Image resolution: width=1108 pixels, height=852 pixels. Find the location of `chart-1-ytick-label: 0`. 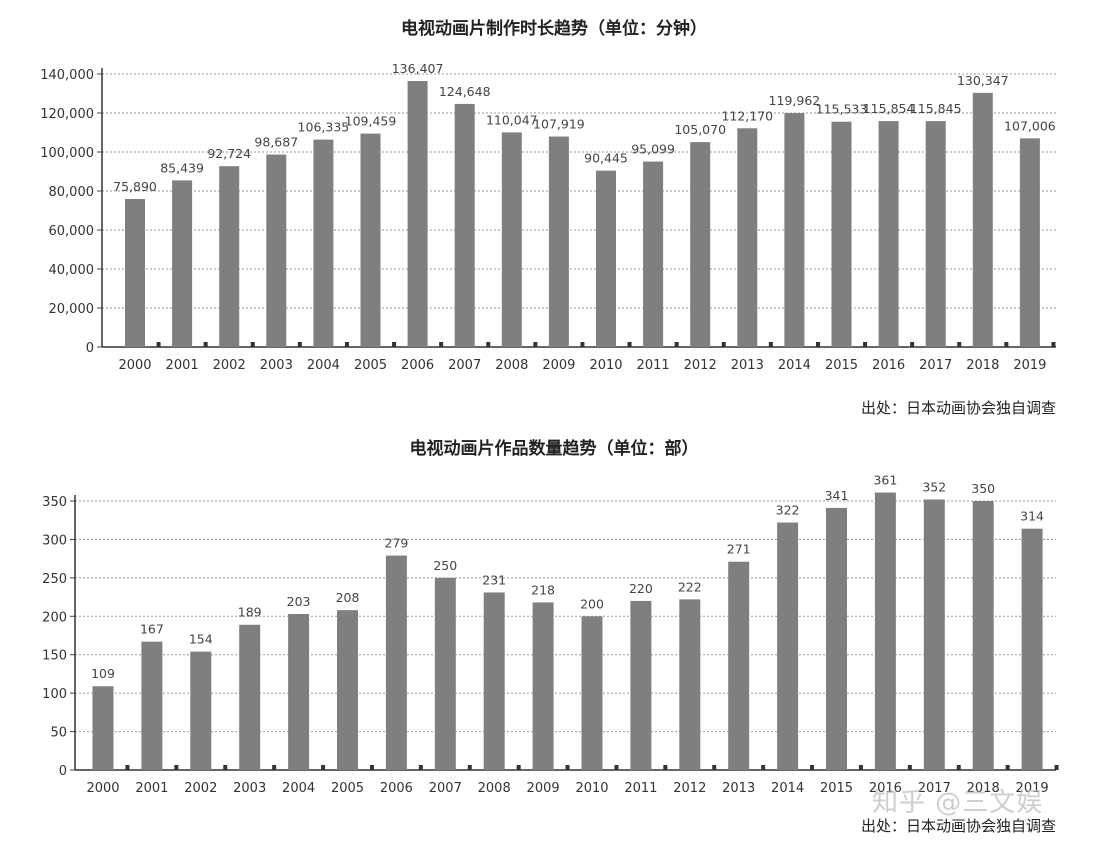

chart-1-ytick-label: 0 is located at coordinates (90, 348).